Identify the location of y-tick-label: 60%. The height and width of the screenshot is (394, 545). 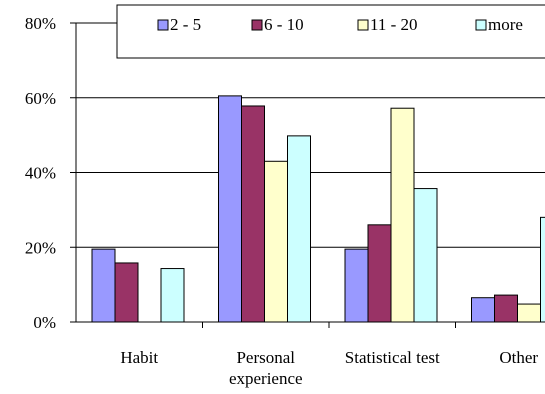
(40, 98).